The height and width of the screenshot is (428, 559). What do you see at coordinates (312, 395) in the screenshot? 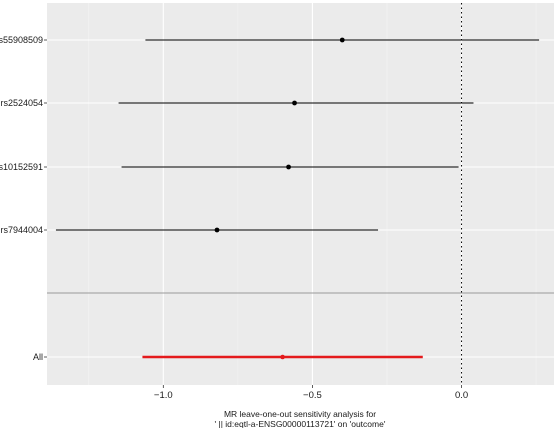
I see `x-tick-label-1: −0.5` at bounding box center [312, 395].